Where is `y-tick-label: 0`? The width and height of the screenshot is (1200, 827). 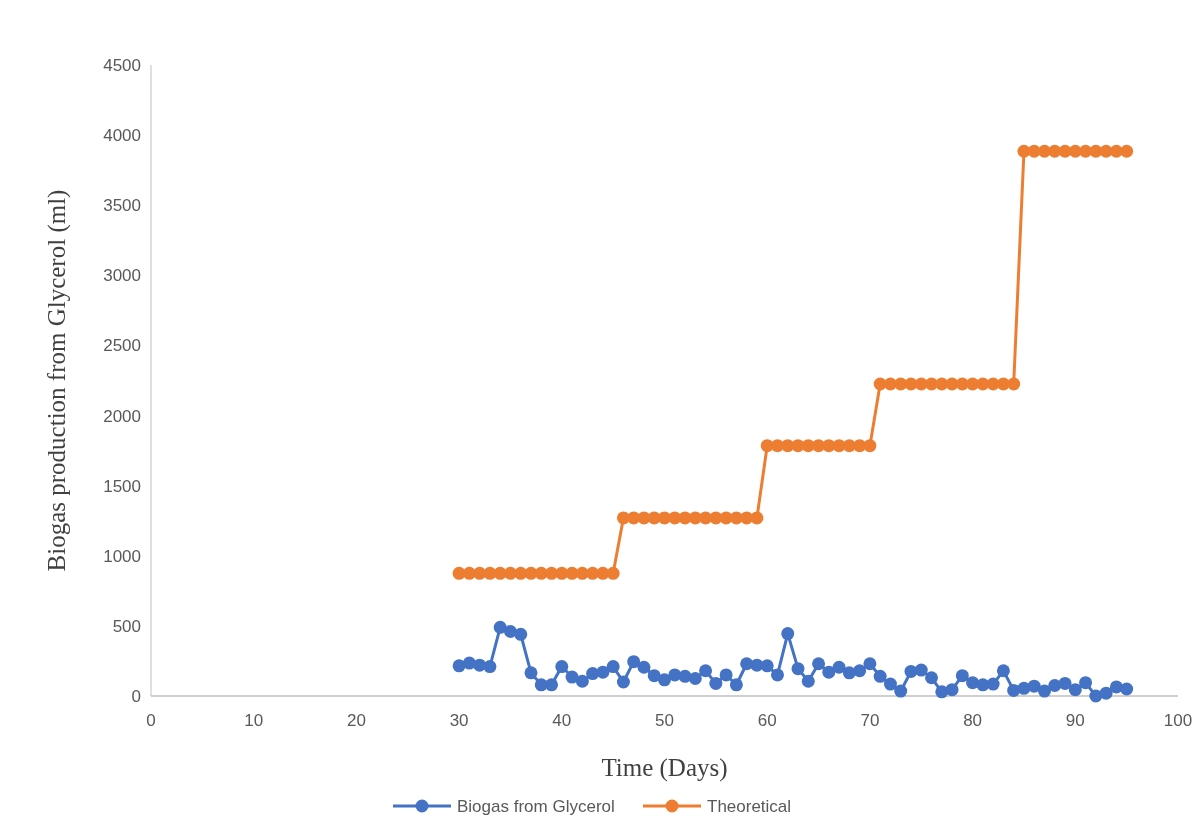
y-tick-label: 0 is located at coordinates (136, 696).